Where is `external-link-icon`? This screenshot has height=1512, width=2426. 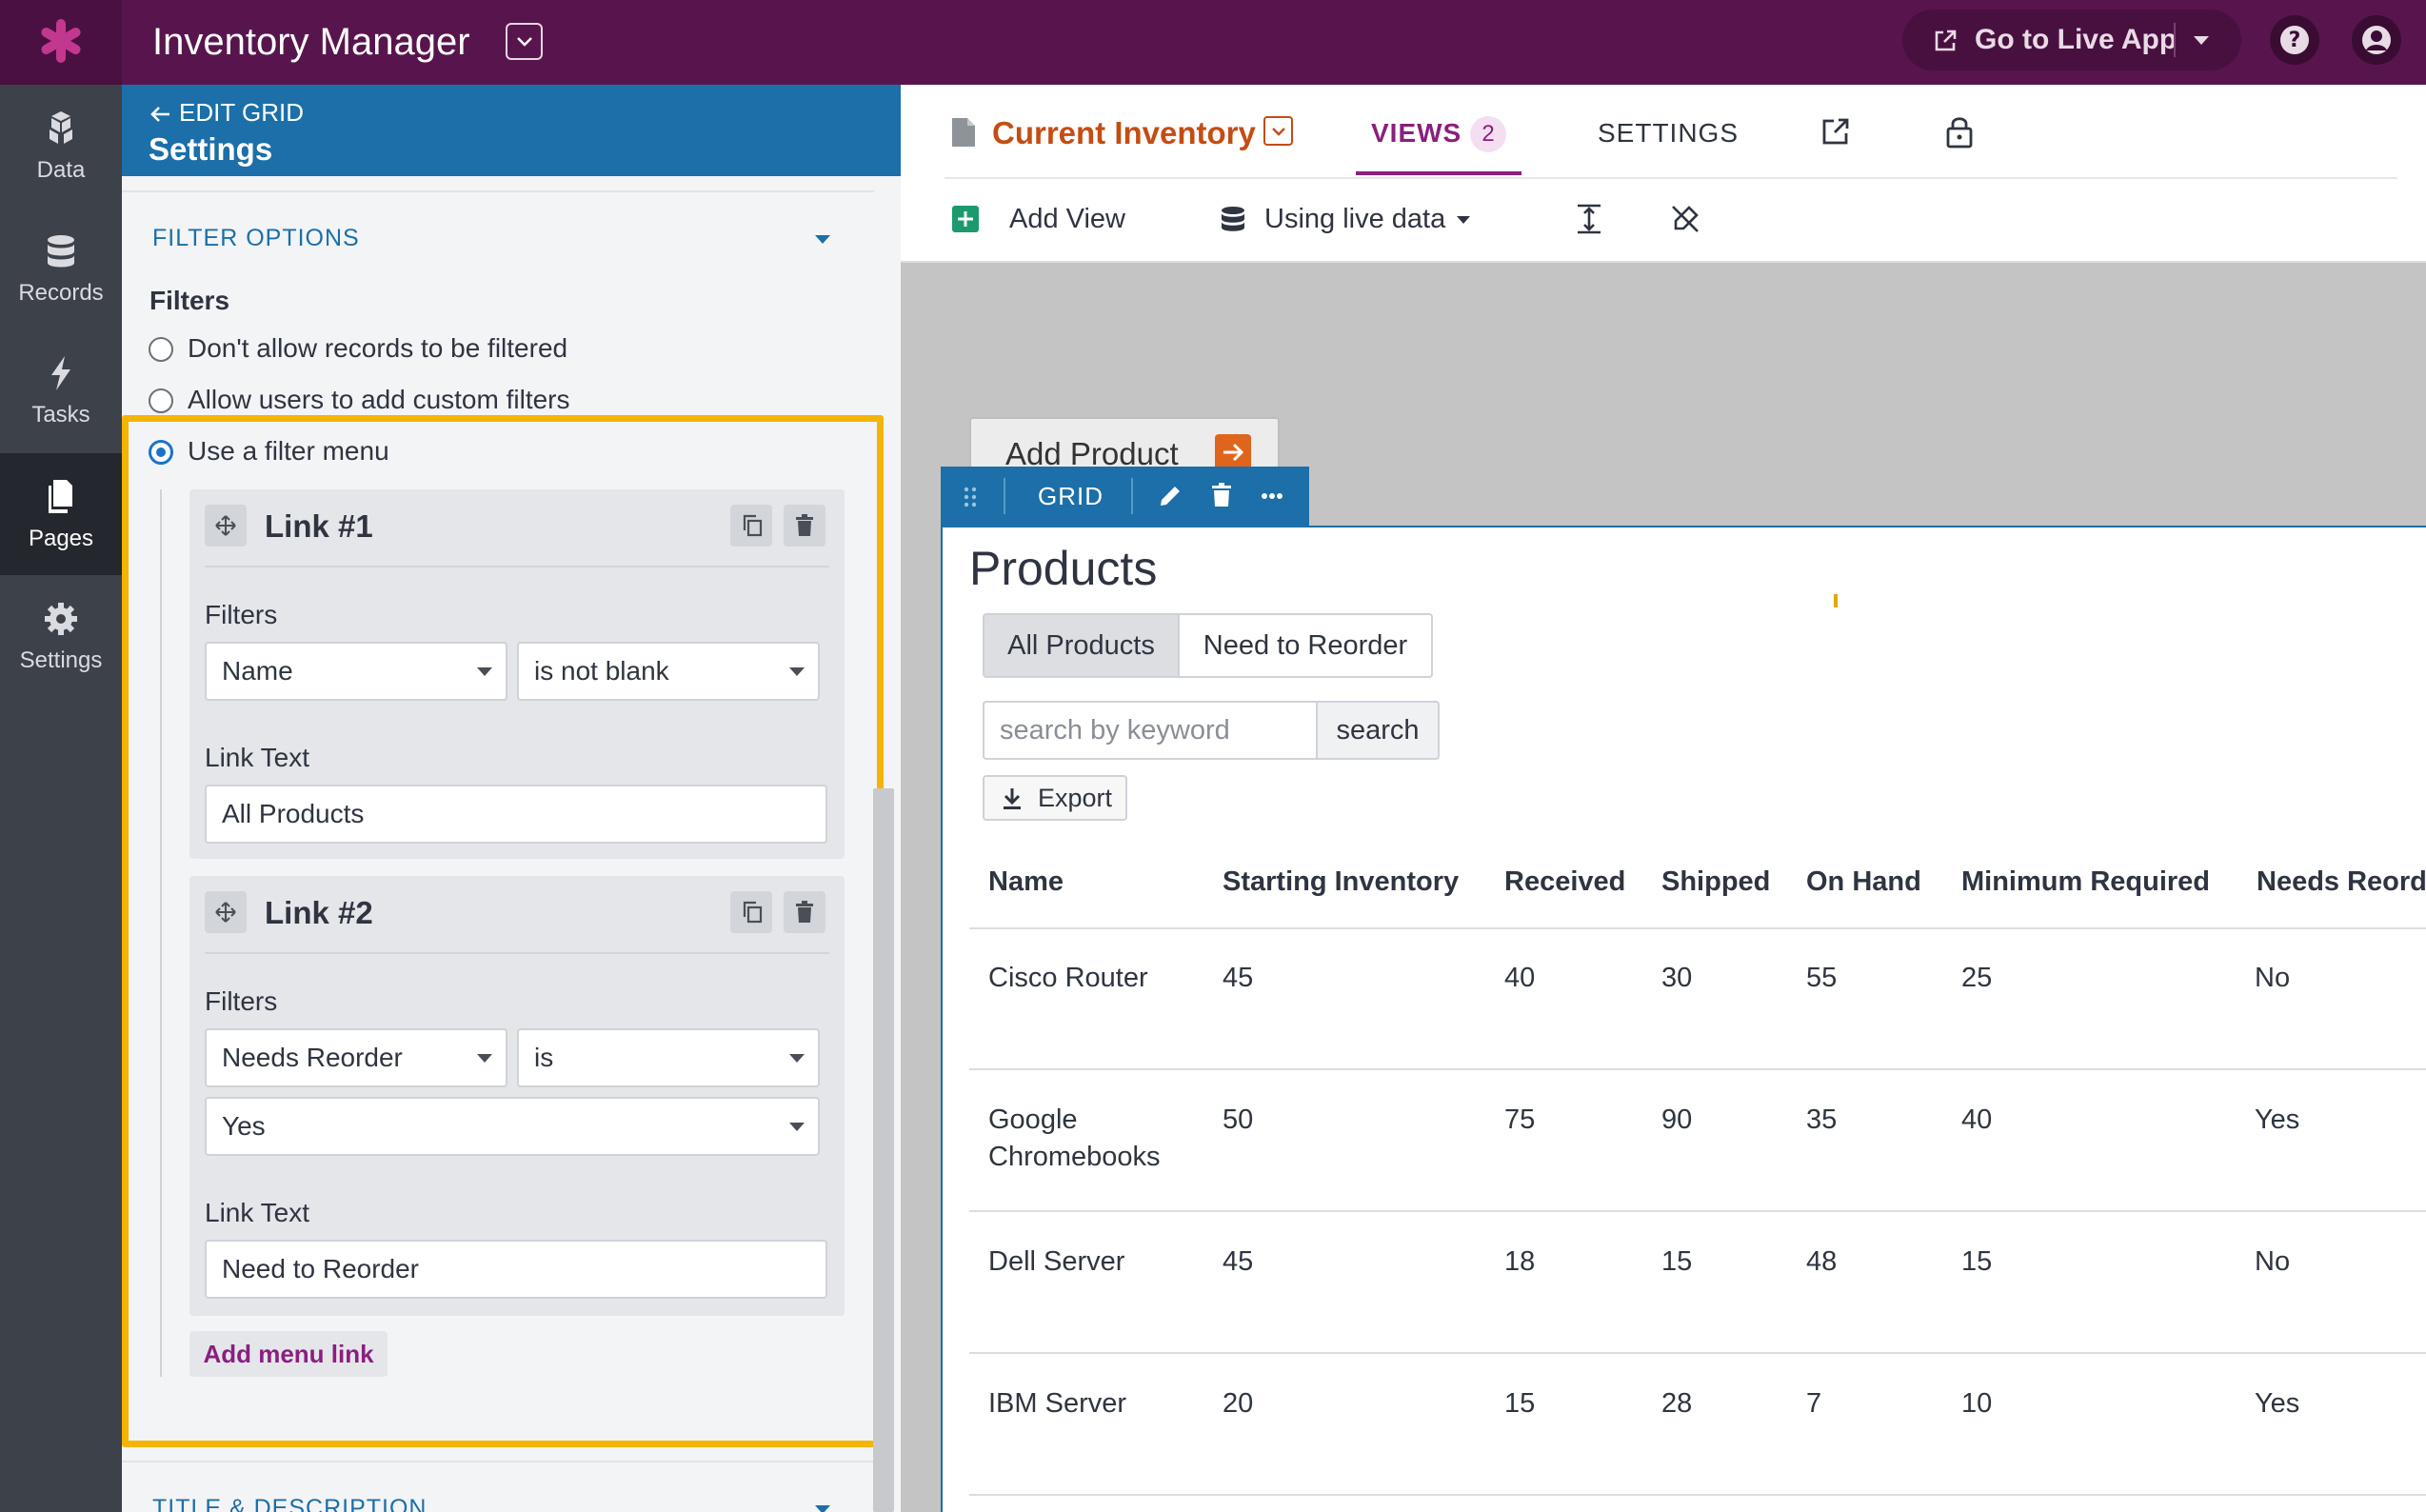
external-link-icon is located at coordinates (1836, 131).